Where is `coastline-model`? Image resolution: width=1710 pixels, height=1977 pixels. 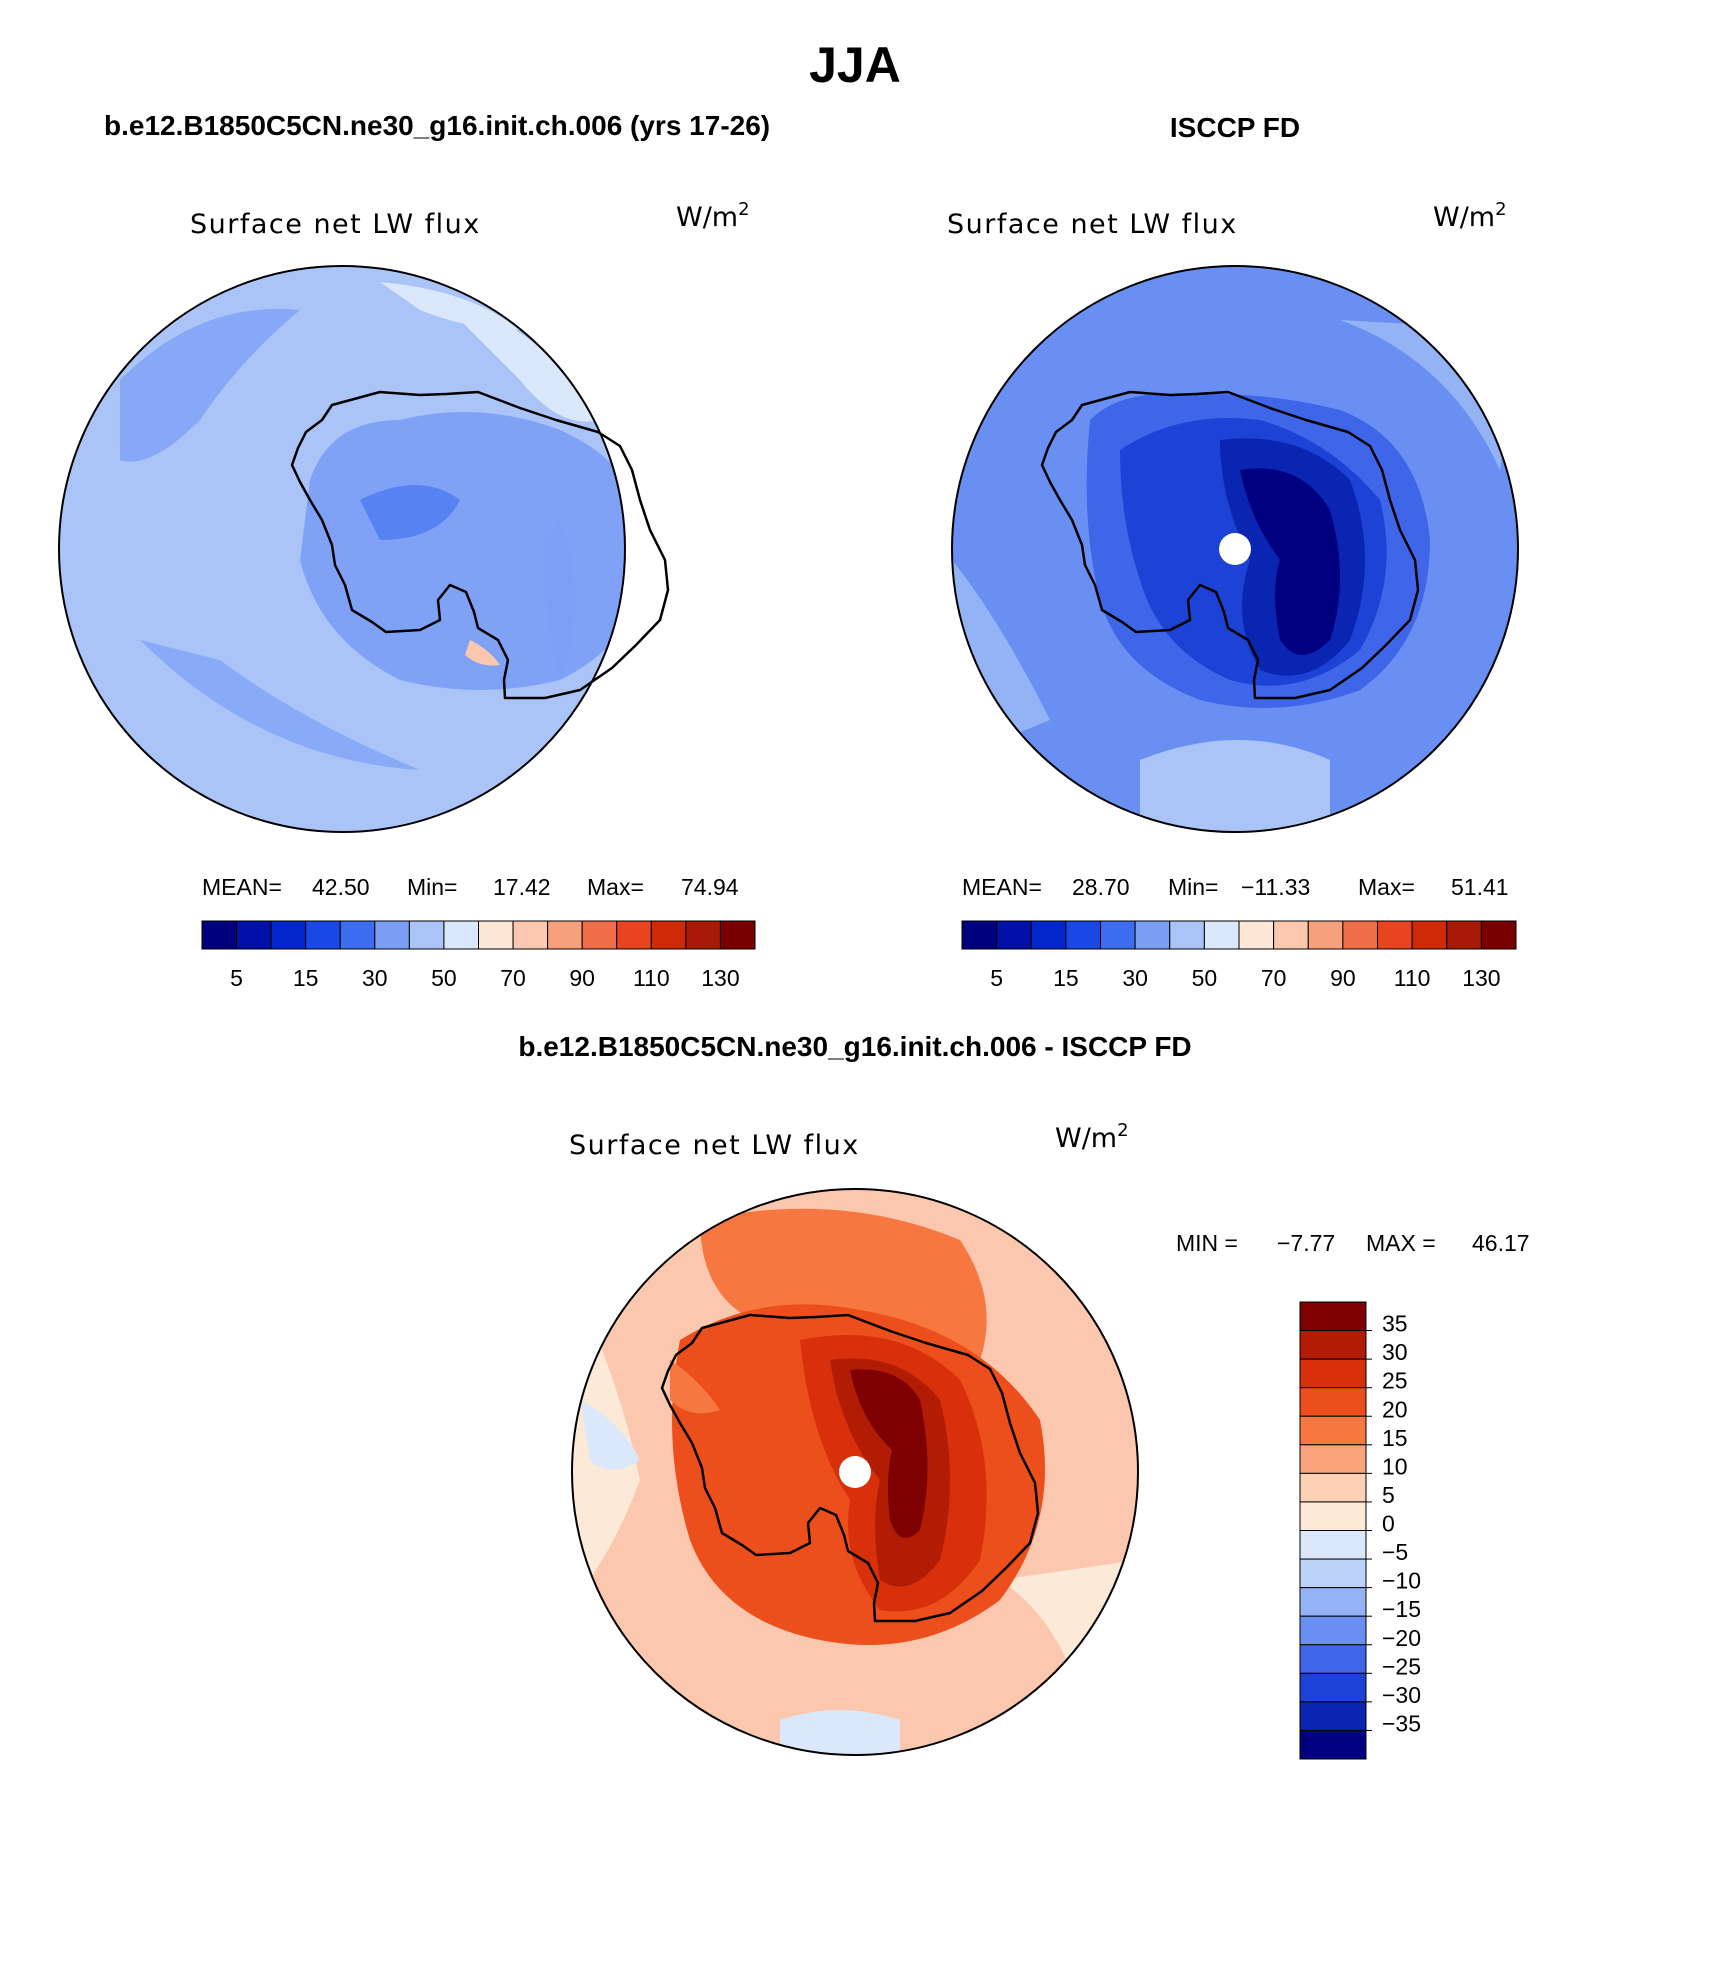 coastline-model is located at coordinates (480, 545).